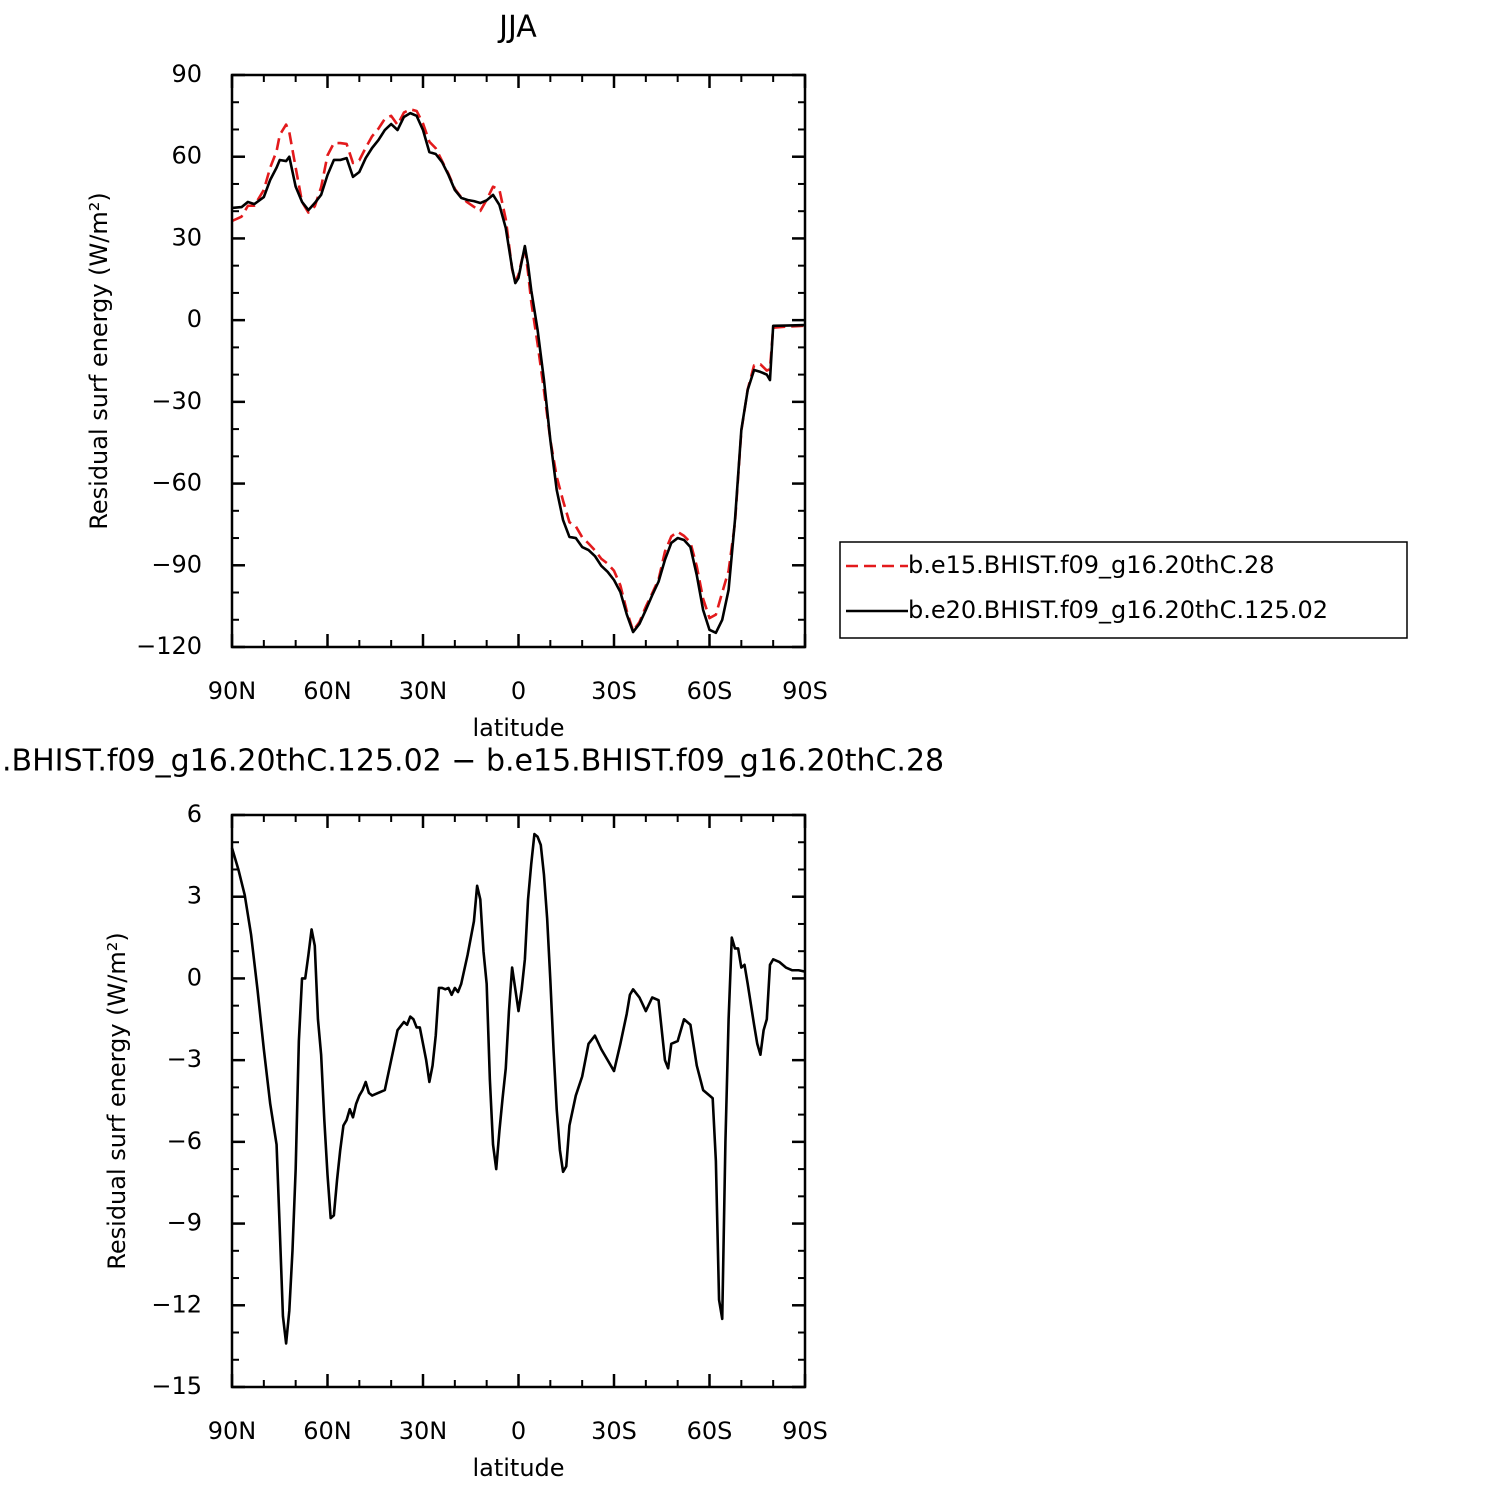  Describe the element at coordinates (186, 237) in the screenshot. I see `y-tick-label: 30` at that location.